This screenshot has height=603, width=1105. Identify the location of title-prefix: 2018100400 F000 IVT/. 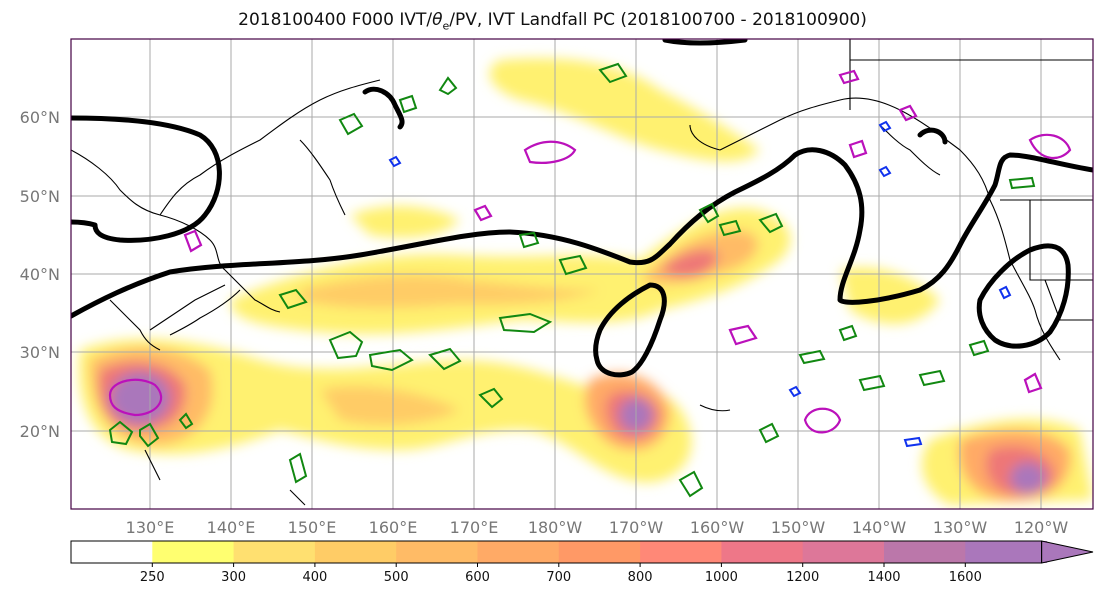
(335, 20).